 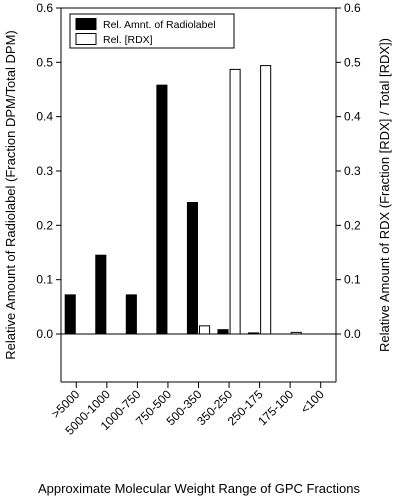 I want to click on x-tick-label: <100, so click(x=312, y=401).